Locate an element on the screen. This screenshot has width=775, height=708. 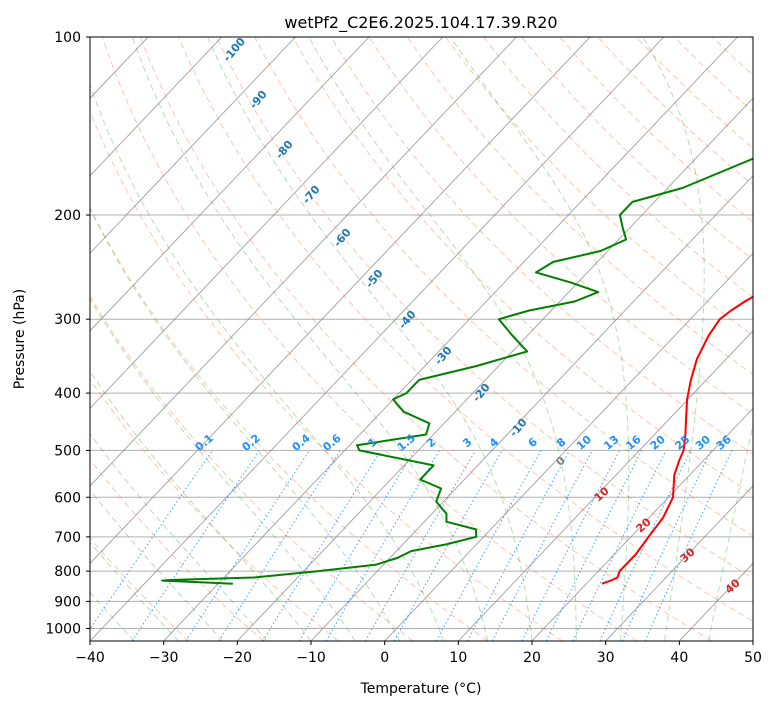
x-tick-label: −20 is located at coordinates (238, 658).